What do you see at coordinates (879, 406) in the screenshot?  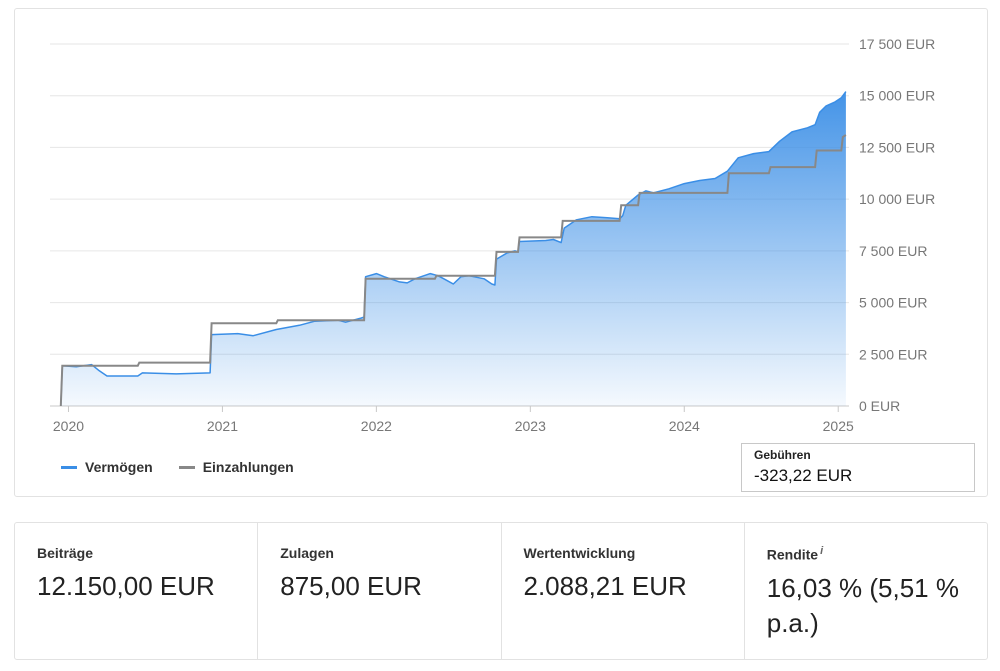 I see `y-tick-label: 0 EUR` at bounding box center [879, 406].